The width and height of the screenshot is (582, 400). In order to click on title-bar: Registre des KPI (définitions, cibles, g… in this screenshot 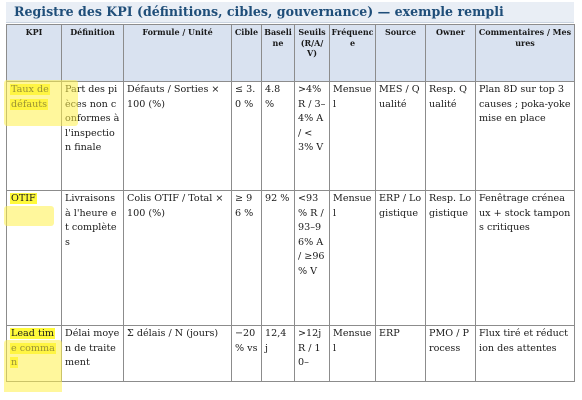, I will do `click(290, 12)`.